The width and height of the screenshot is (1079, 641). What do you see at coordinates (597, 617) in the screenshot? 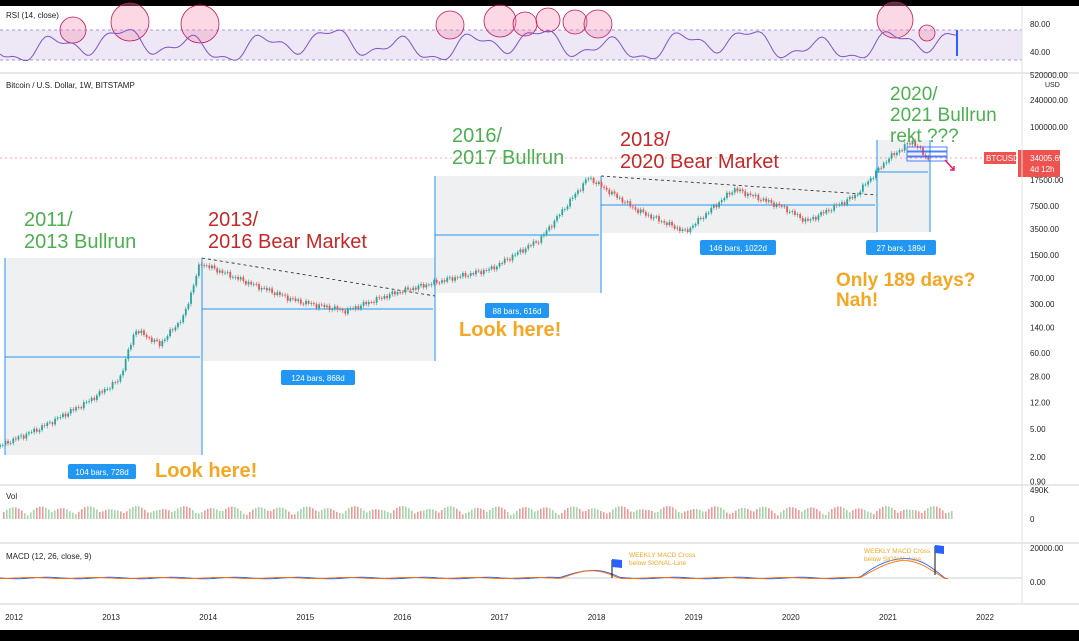
I see `time-tick-label: 2018` at bounding box center [597, 617].